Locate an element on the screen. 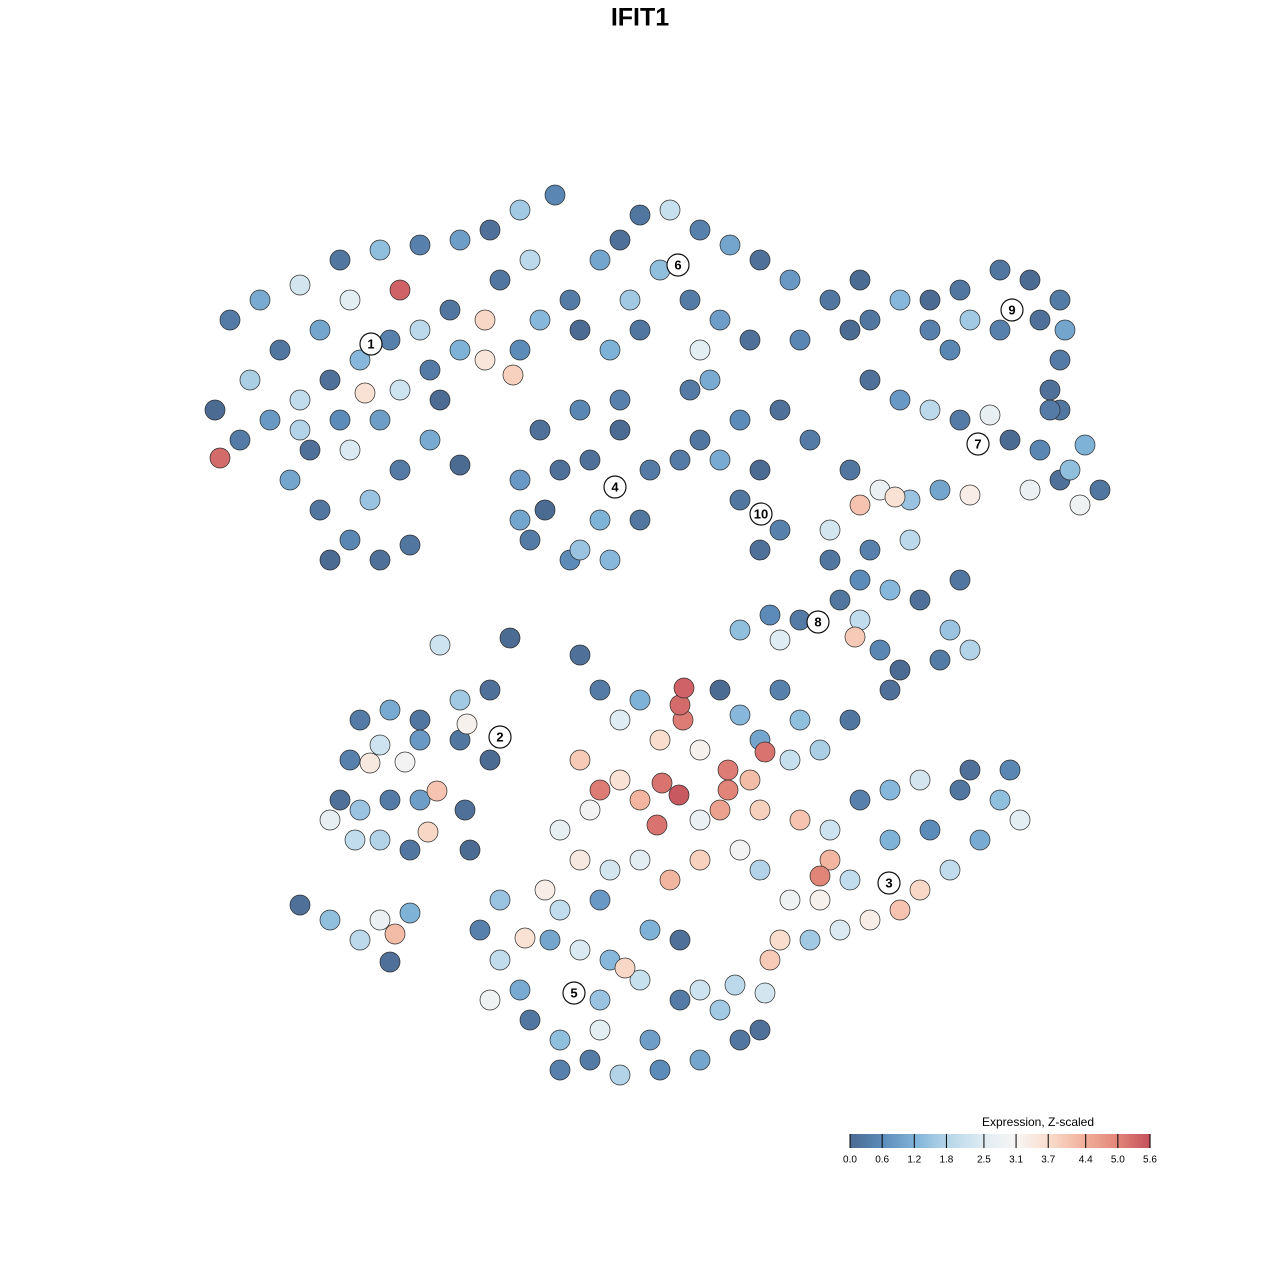 The width and height of the screenshot is (1280, 1280). cluster-label: 8 is located at coordinates (817, 621).